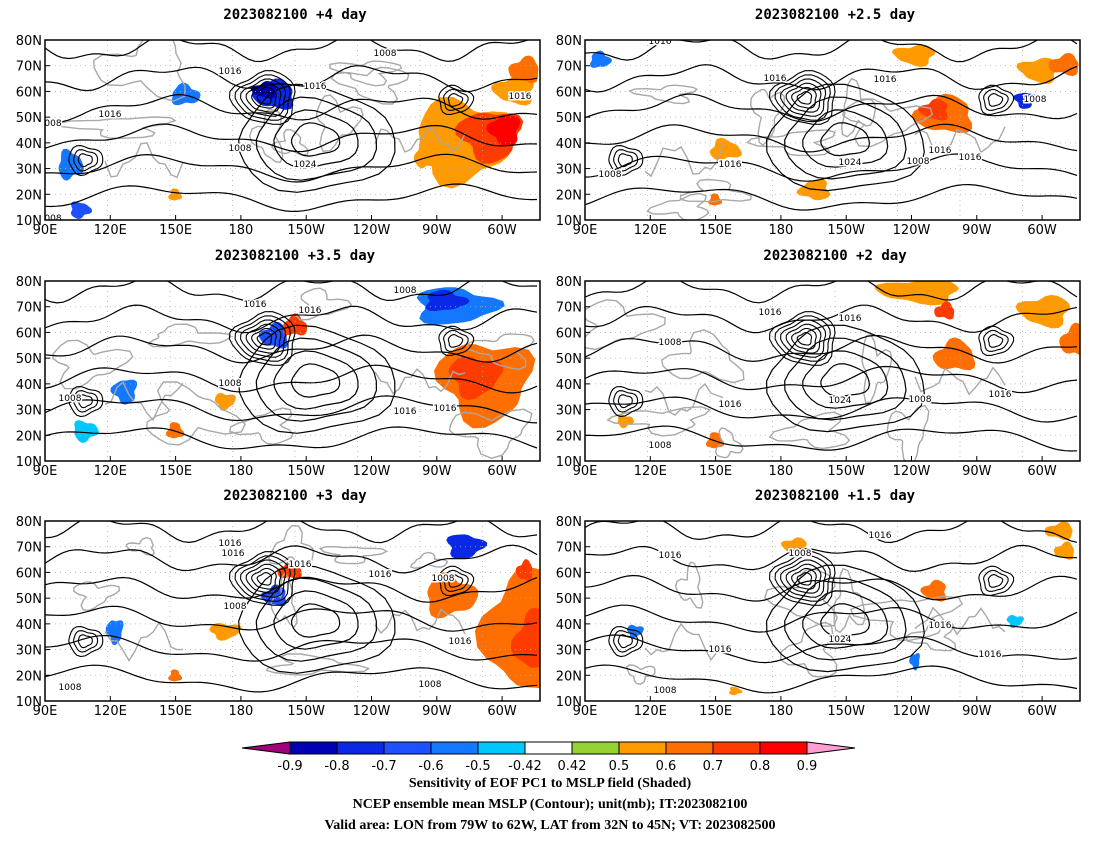 The height and width of the screenshot is (850, 1100). Describe the element at coordinates (713, 766) in the screenshot. I see `colorbar-label: 0.7` at that location.